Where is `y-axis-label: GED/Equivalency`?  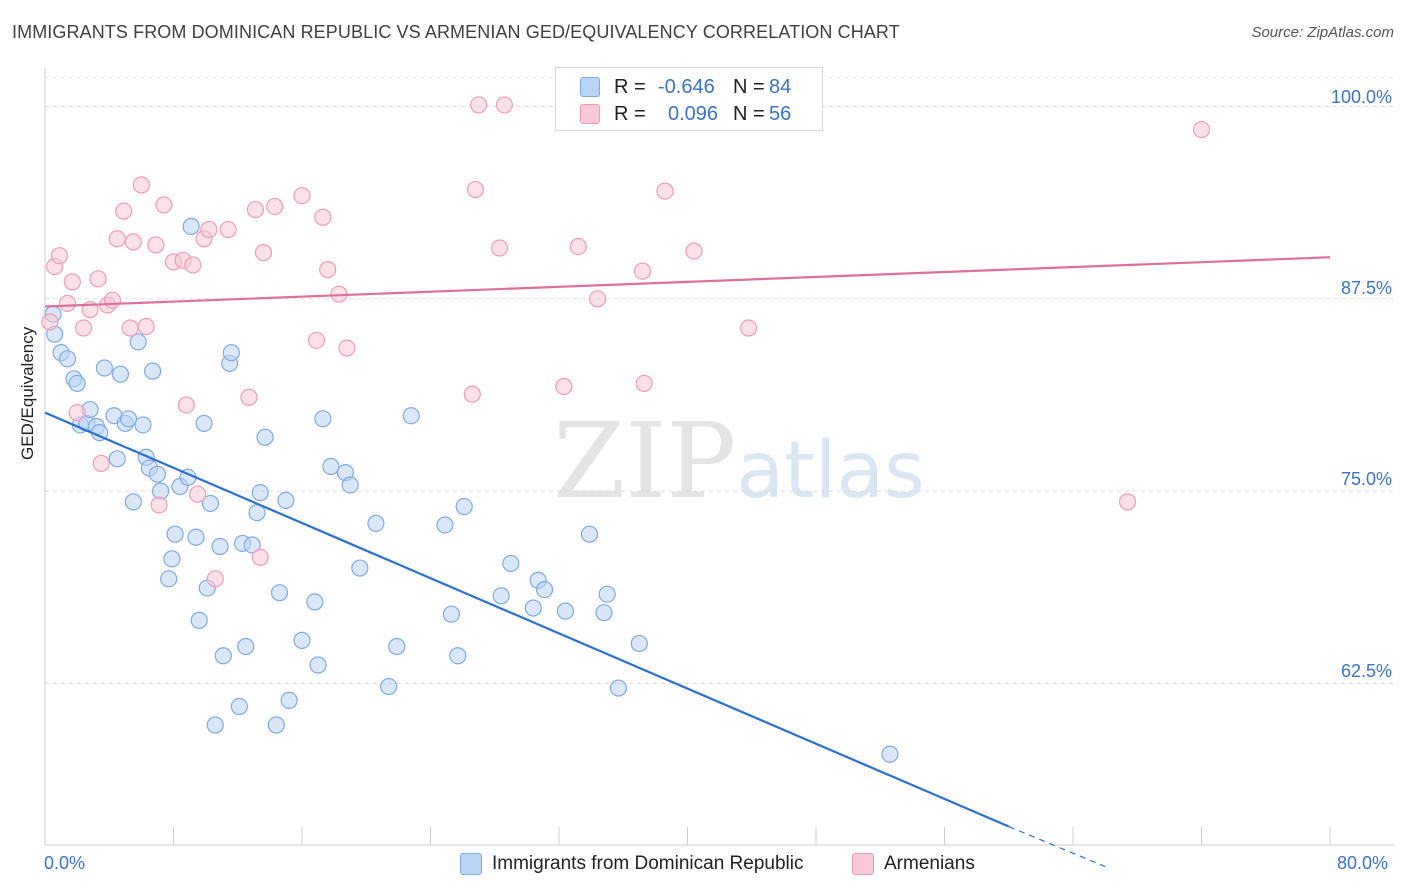 y-axis-label: GED/Equivalency is located at coordinates (27, 393).